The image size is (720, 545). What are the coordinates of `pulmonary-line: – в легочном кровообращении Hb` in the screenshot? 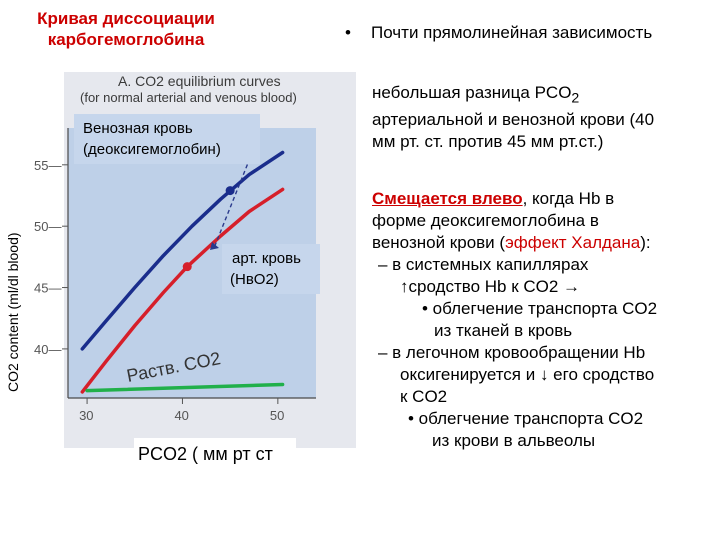 It's located at (512, 352).